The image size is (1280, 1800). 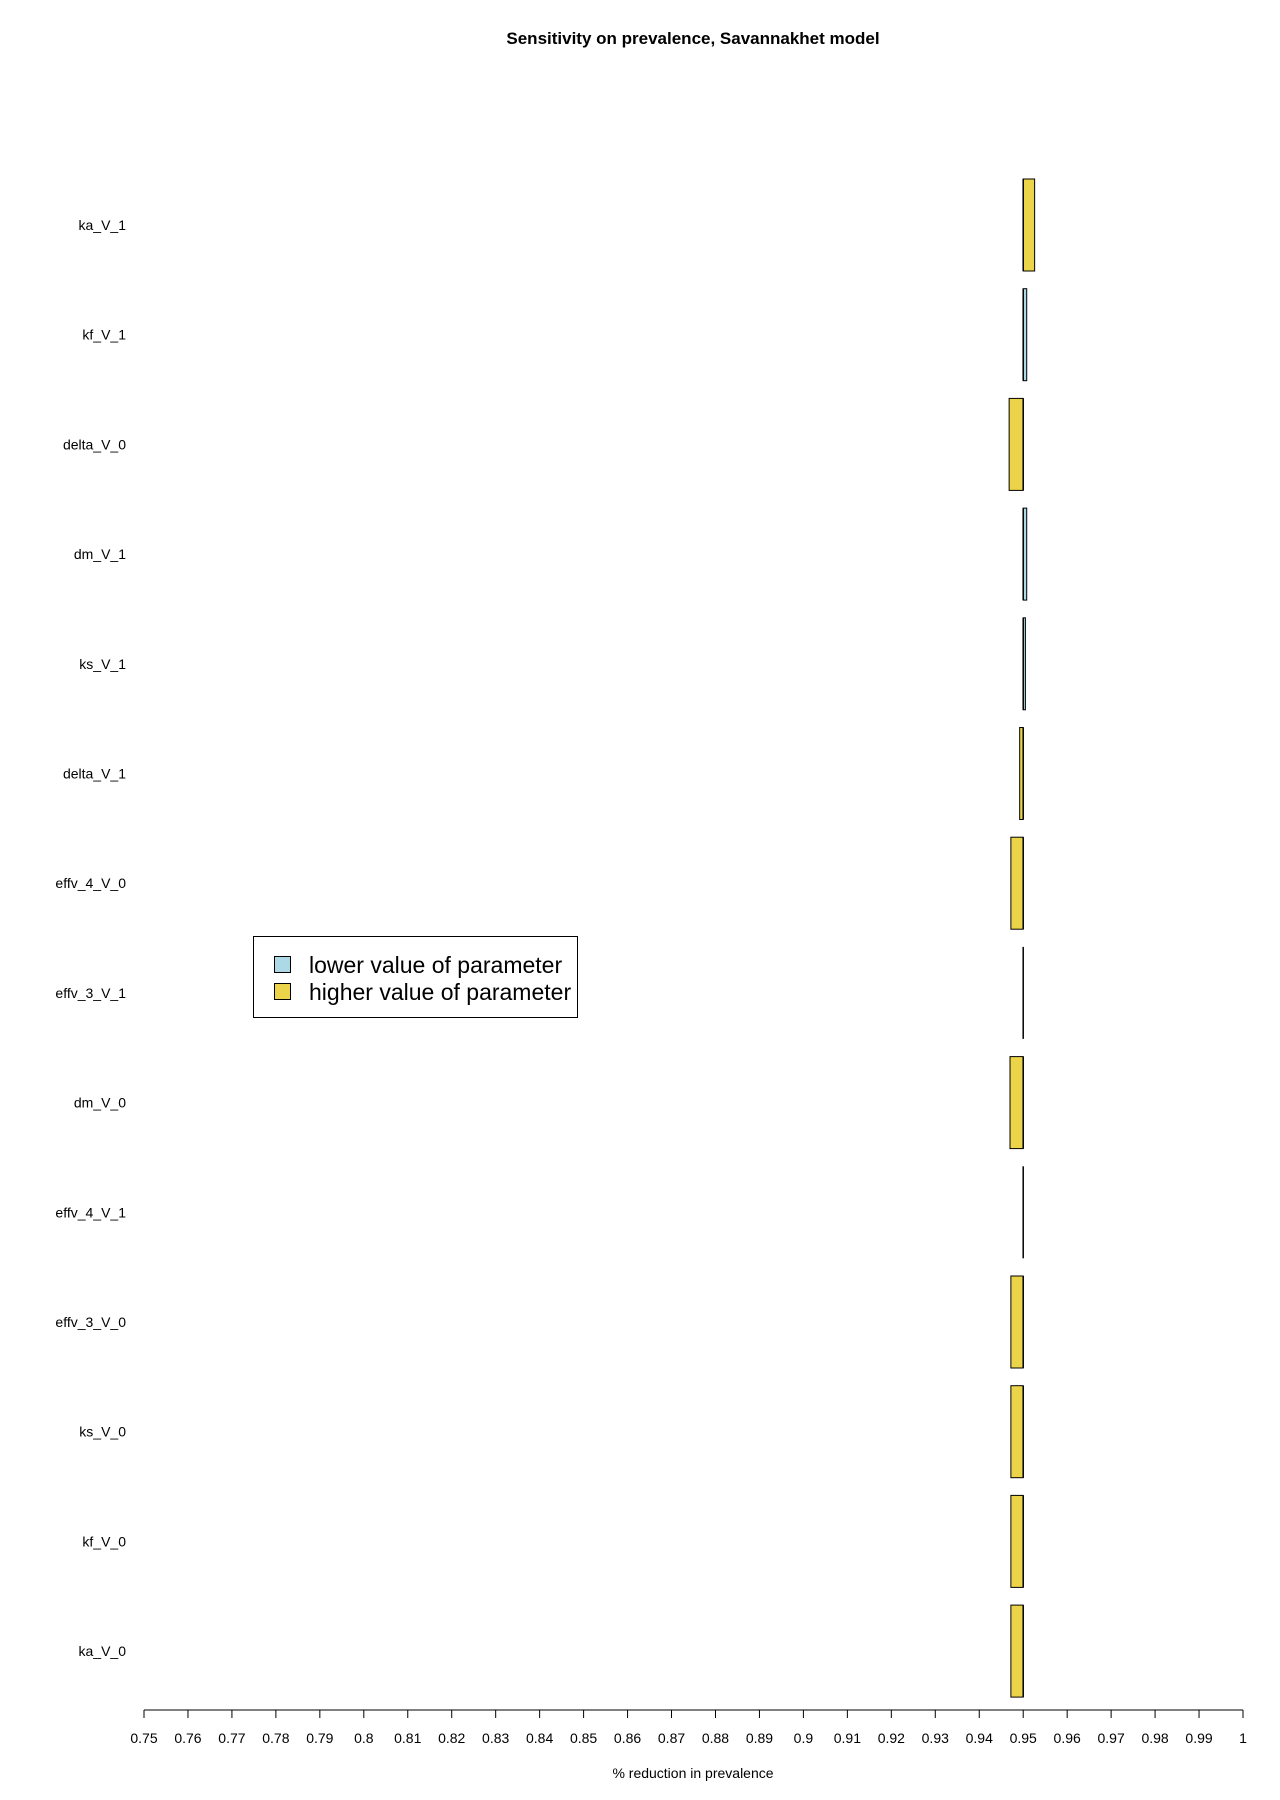 What do you see at coordinates (451, 1738) in the screenshot?
I see `x-tick-label: 0.82` at bounding box center [451, 1738].